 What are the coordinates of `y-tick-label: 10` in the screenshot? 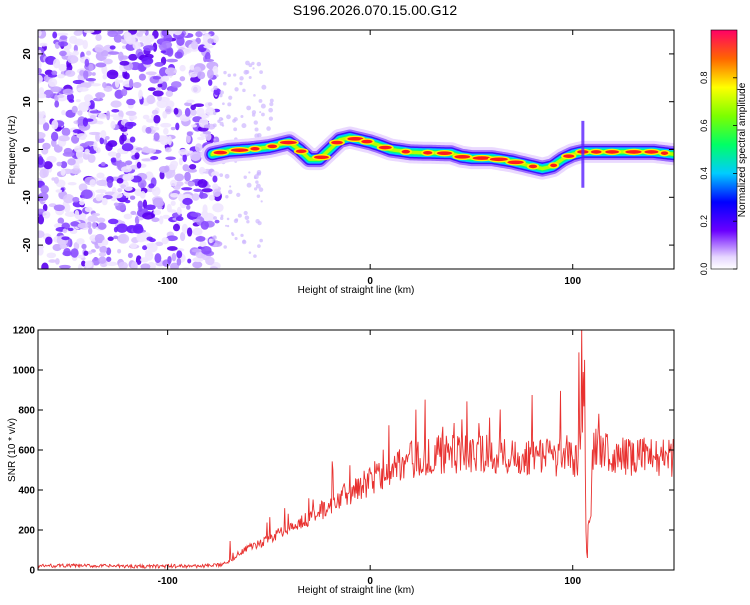 It's located at (27, 102).